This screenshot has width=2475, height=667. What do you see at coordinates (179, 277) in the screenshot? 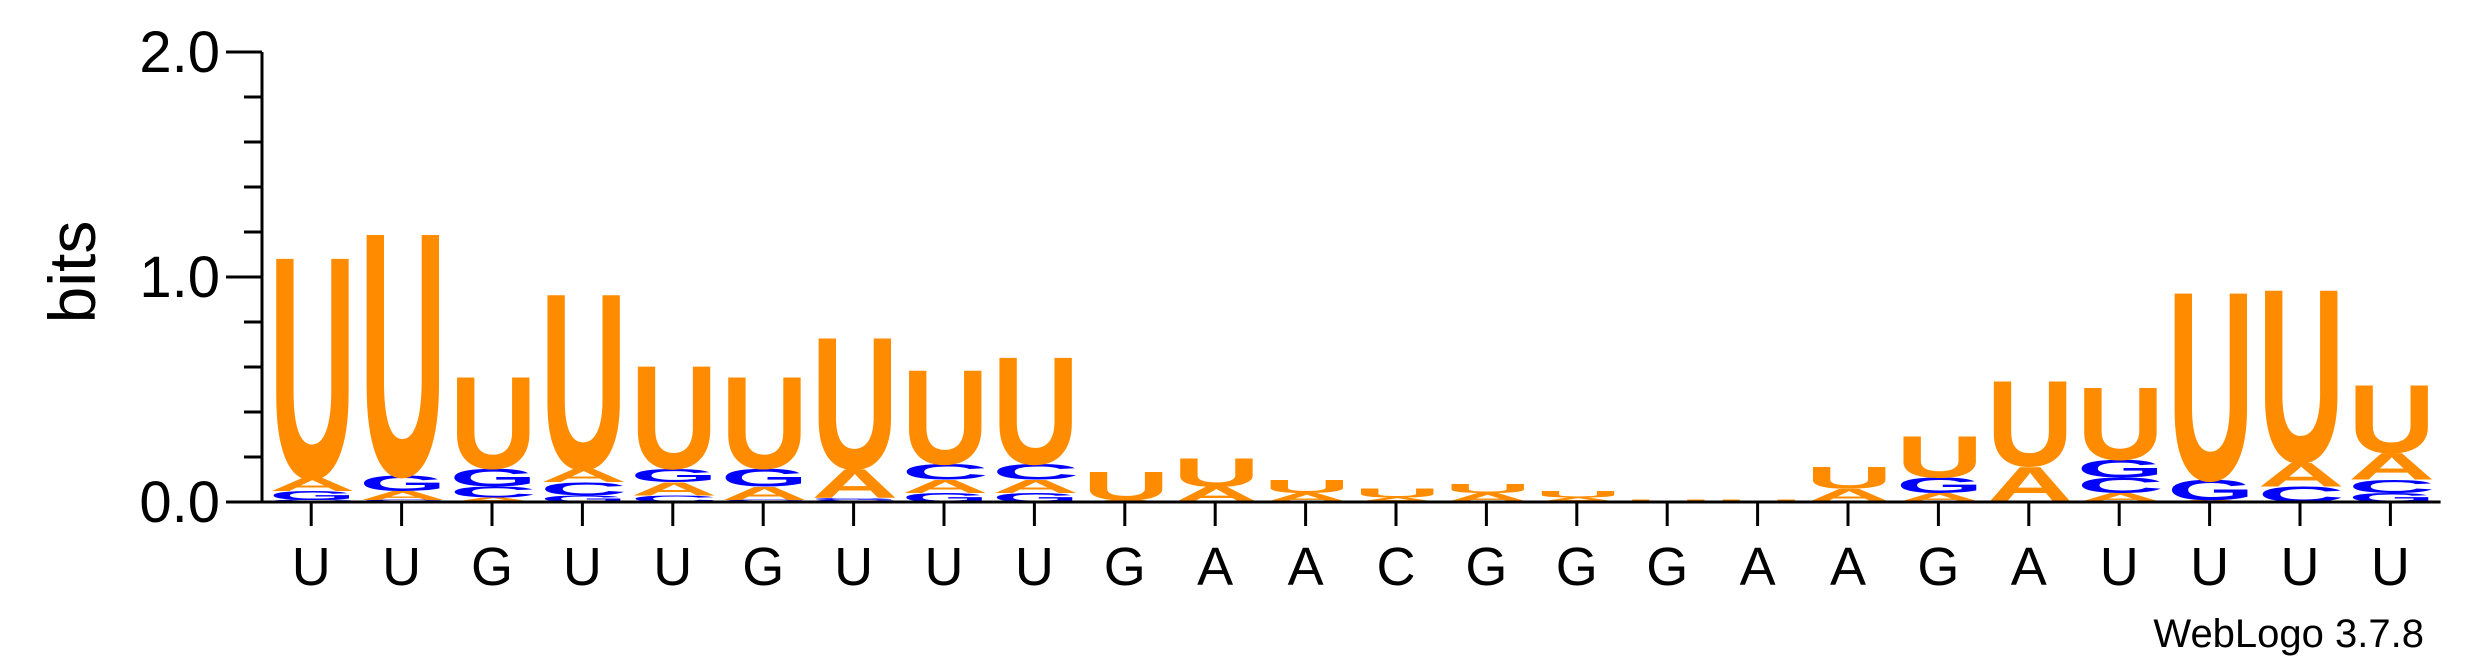
I see `y-tick-label: 1.0` at bounding box center [179, 277].